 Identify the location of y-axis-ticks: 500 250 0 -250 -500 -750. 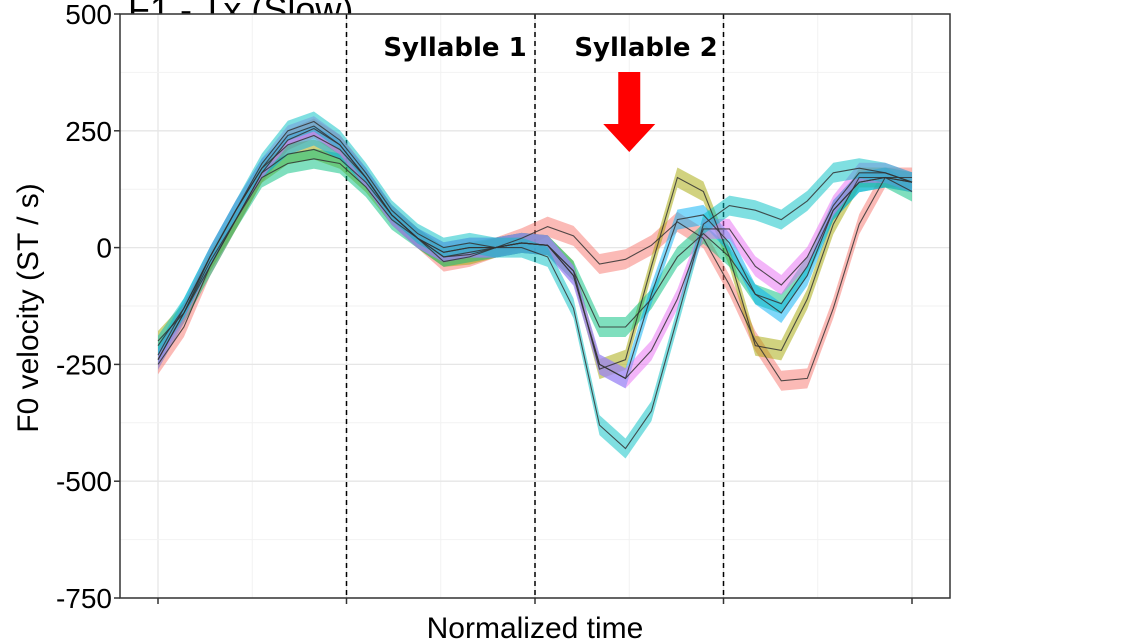
(88, 307).